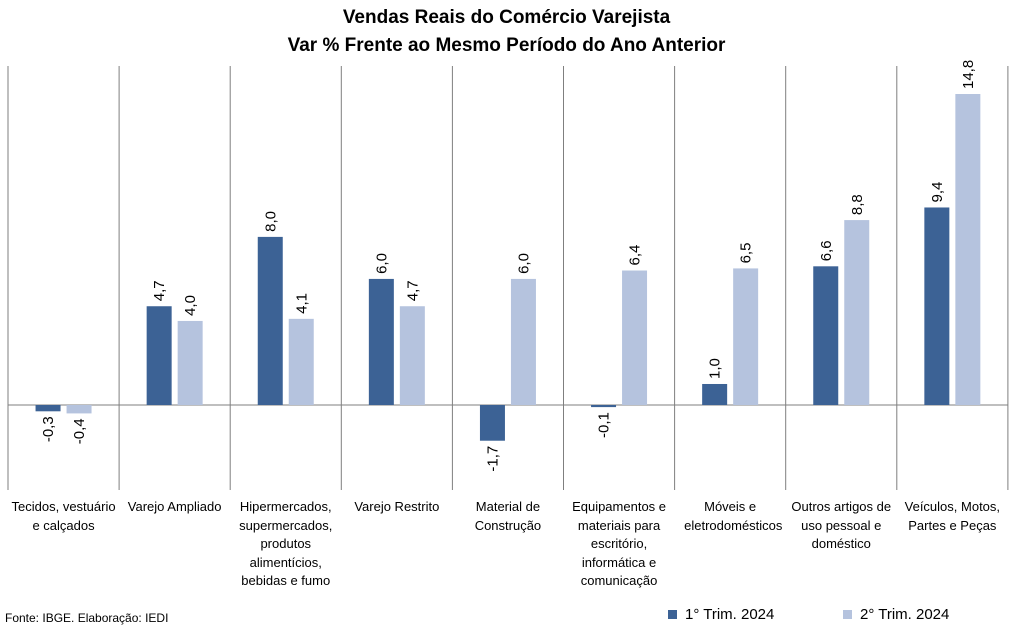  What do you see at coordinates (190, 305) in the screenshot?
I see `data-label-series2: 4,0` at bounding box center [190, 305].